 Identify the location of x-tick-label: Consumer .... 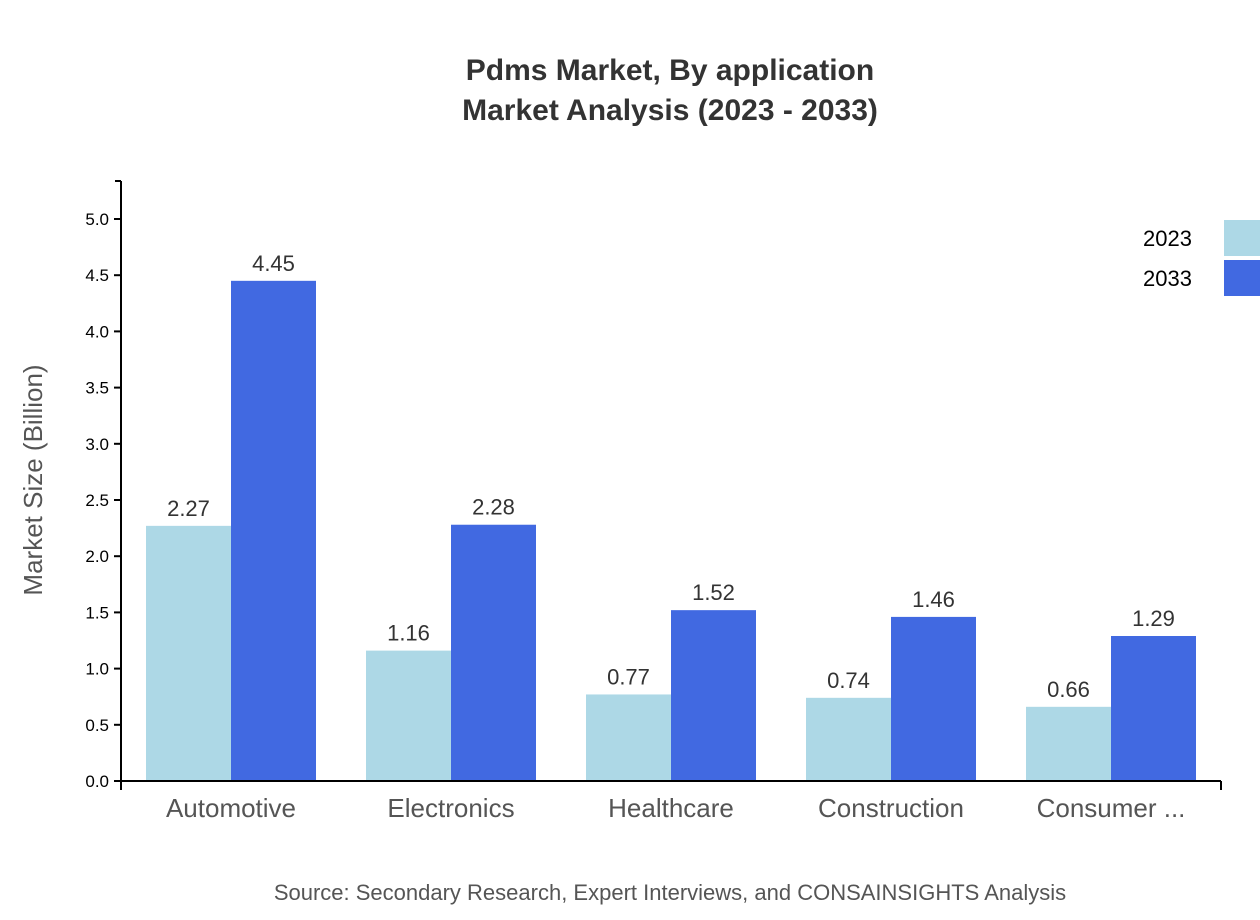
(1111, 808).